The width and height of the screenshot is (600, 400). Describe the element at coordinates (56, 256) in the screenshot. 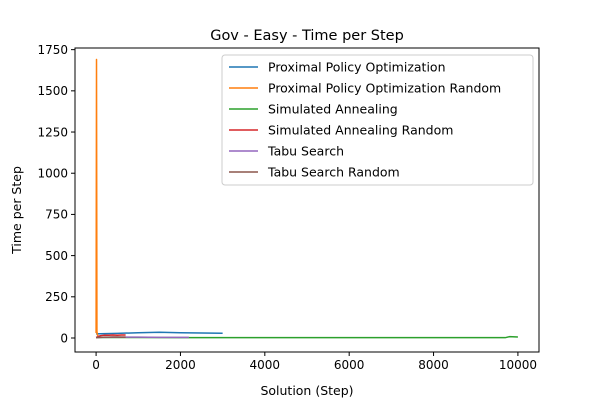

I see `y-tick-label: 500` at that location.